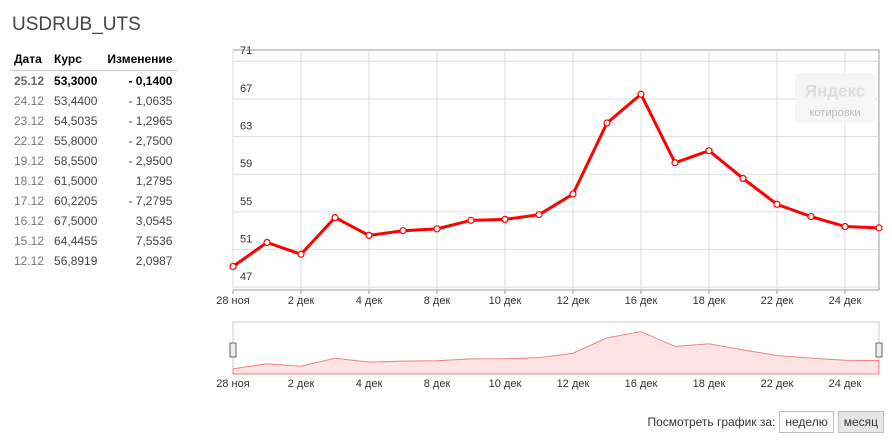 This screenshot has height=441, width=892. Describe the element at coordinates (765, 422) in the screenshot. I see `period-controls: Посмотреть график за: неделю месяц` at that location.